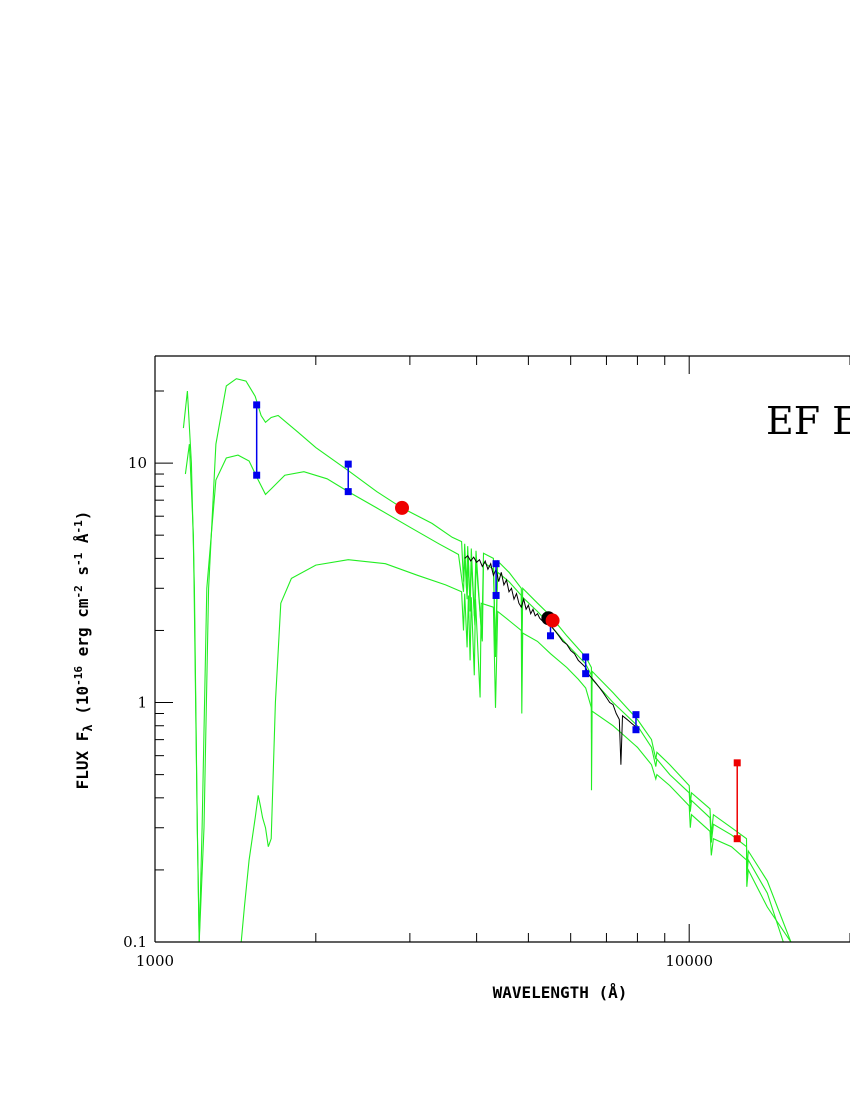  I want to click on y-axis-title-unit2: s, so click(82, 575).